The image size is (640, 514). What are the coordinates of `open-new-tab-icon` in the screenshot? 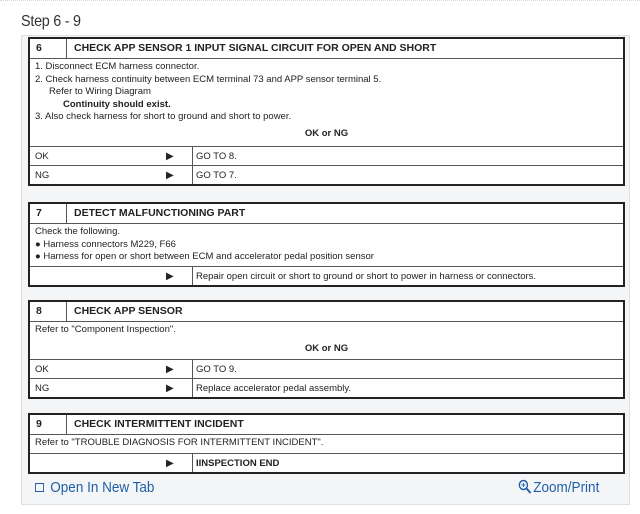 It's located at (39, 487).